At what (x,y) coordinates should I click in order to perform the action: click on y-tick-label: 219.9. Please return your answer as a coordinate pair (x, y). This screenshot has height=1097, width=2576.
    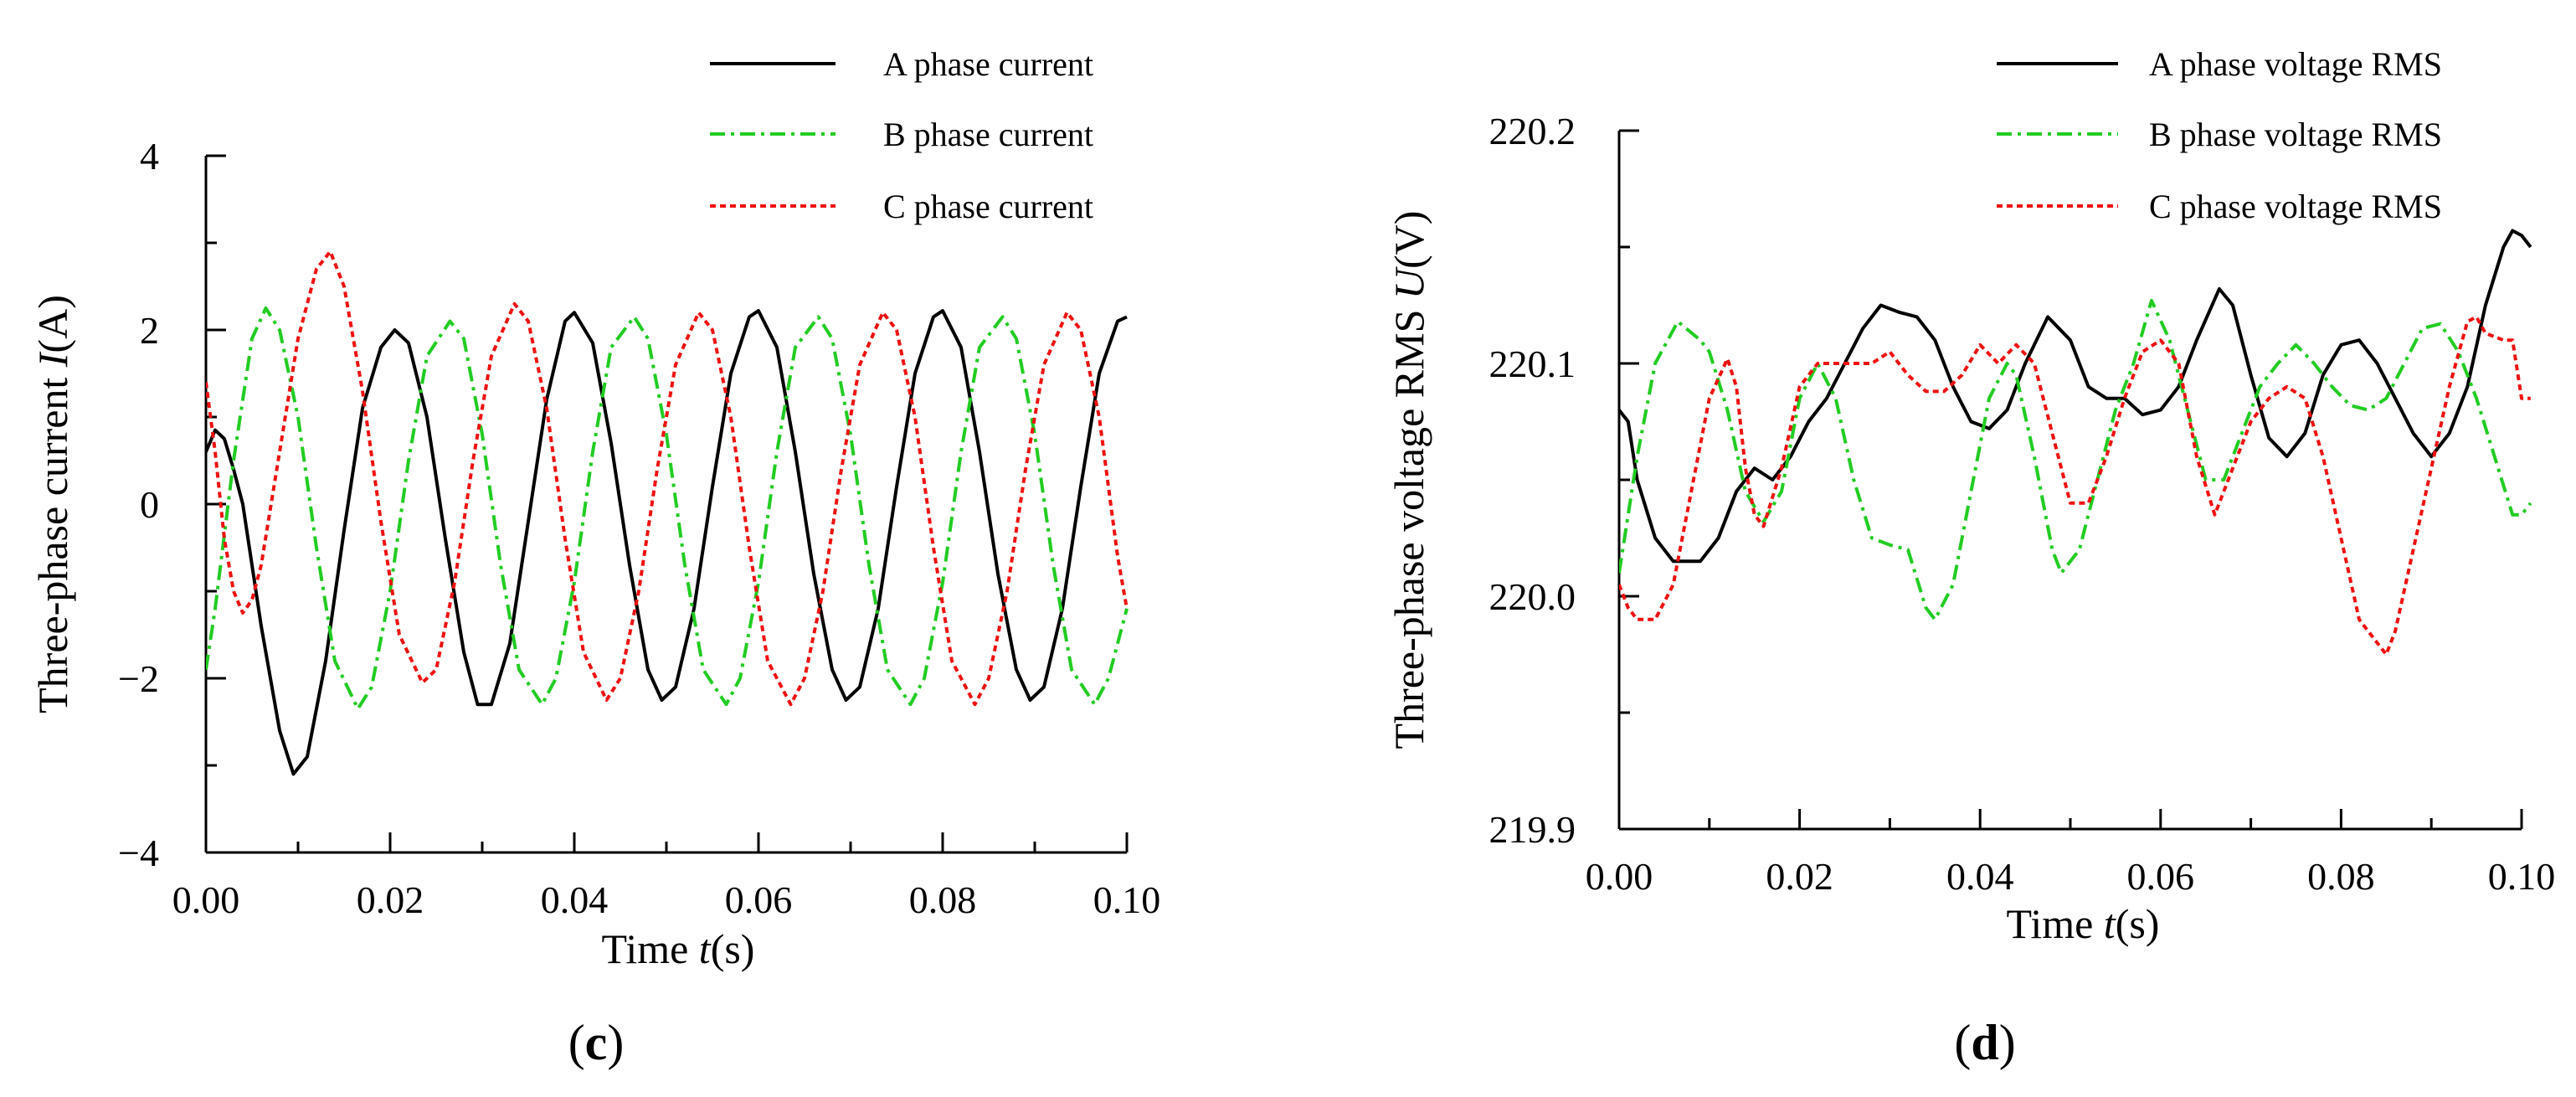
    Looking at the image, I should click on (1532, 829).